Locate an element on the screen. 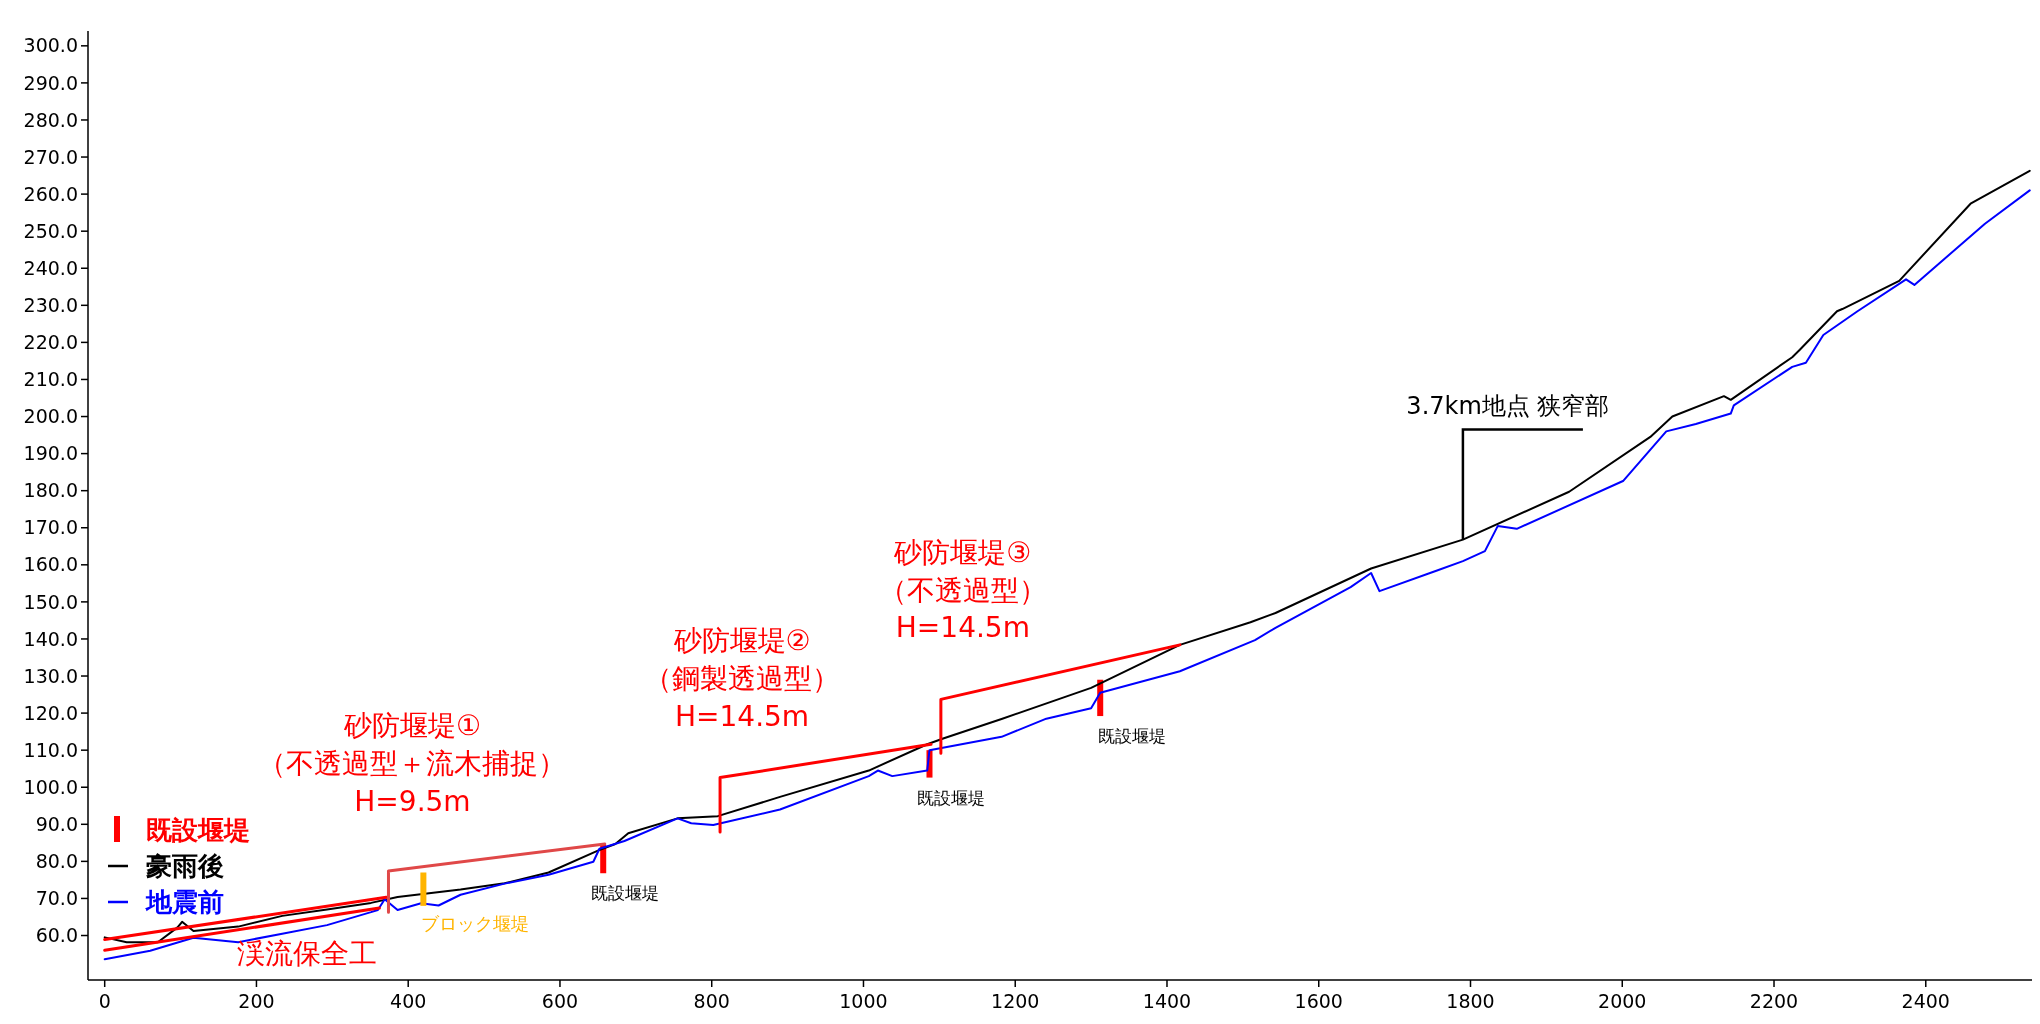 This screenshot has height=1024, width=2040. y-tick-label: 190.0 is located at coordinates (50, 453).